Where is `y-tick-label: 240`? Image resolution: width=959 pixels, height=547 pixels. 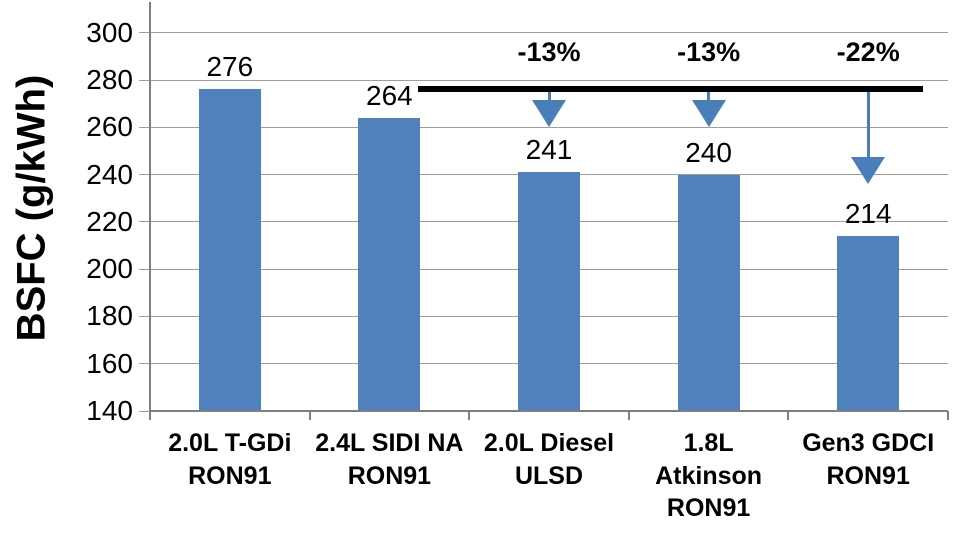 y-tick-label: 240 is located at coordinates (109, 174).